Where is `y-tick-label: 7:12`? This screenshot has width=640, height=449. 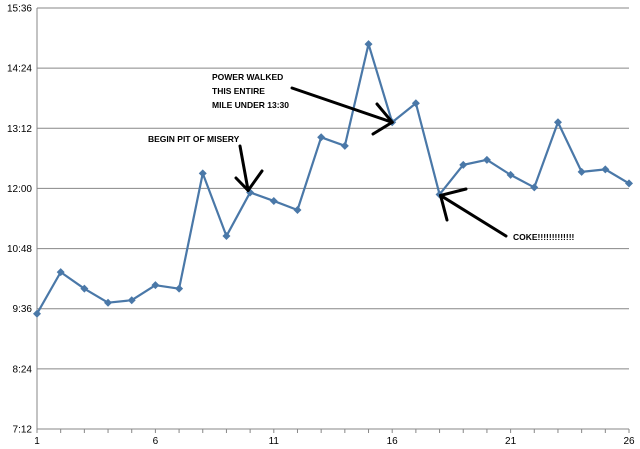 y-tick-label: 7:12 is located at coordinates (23, 430).